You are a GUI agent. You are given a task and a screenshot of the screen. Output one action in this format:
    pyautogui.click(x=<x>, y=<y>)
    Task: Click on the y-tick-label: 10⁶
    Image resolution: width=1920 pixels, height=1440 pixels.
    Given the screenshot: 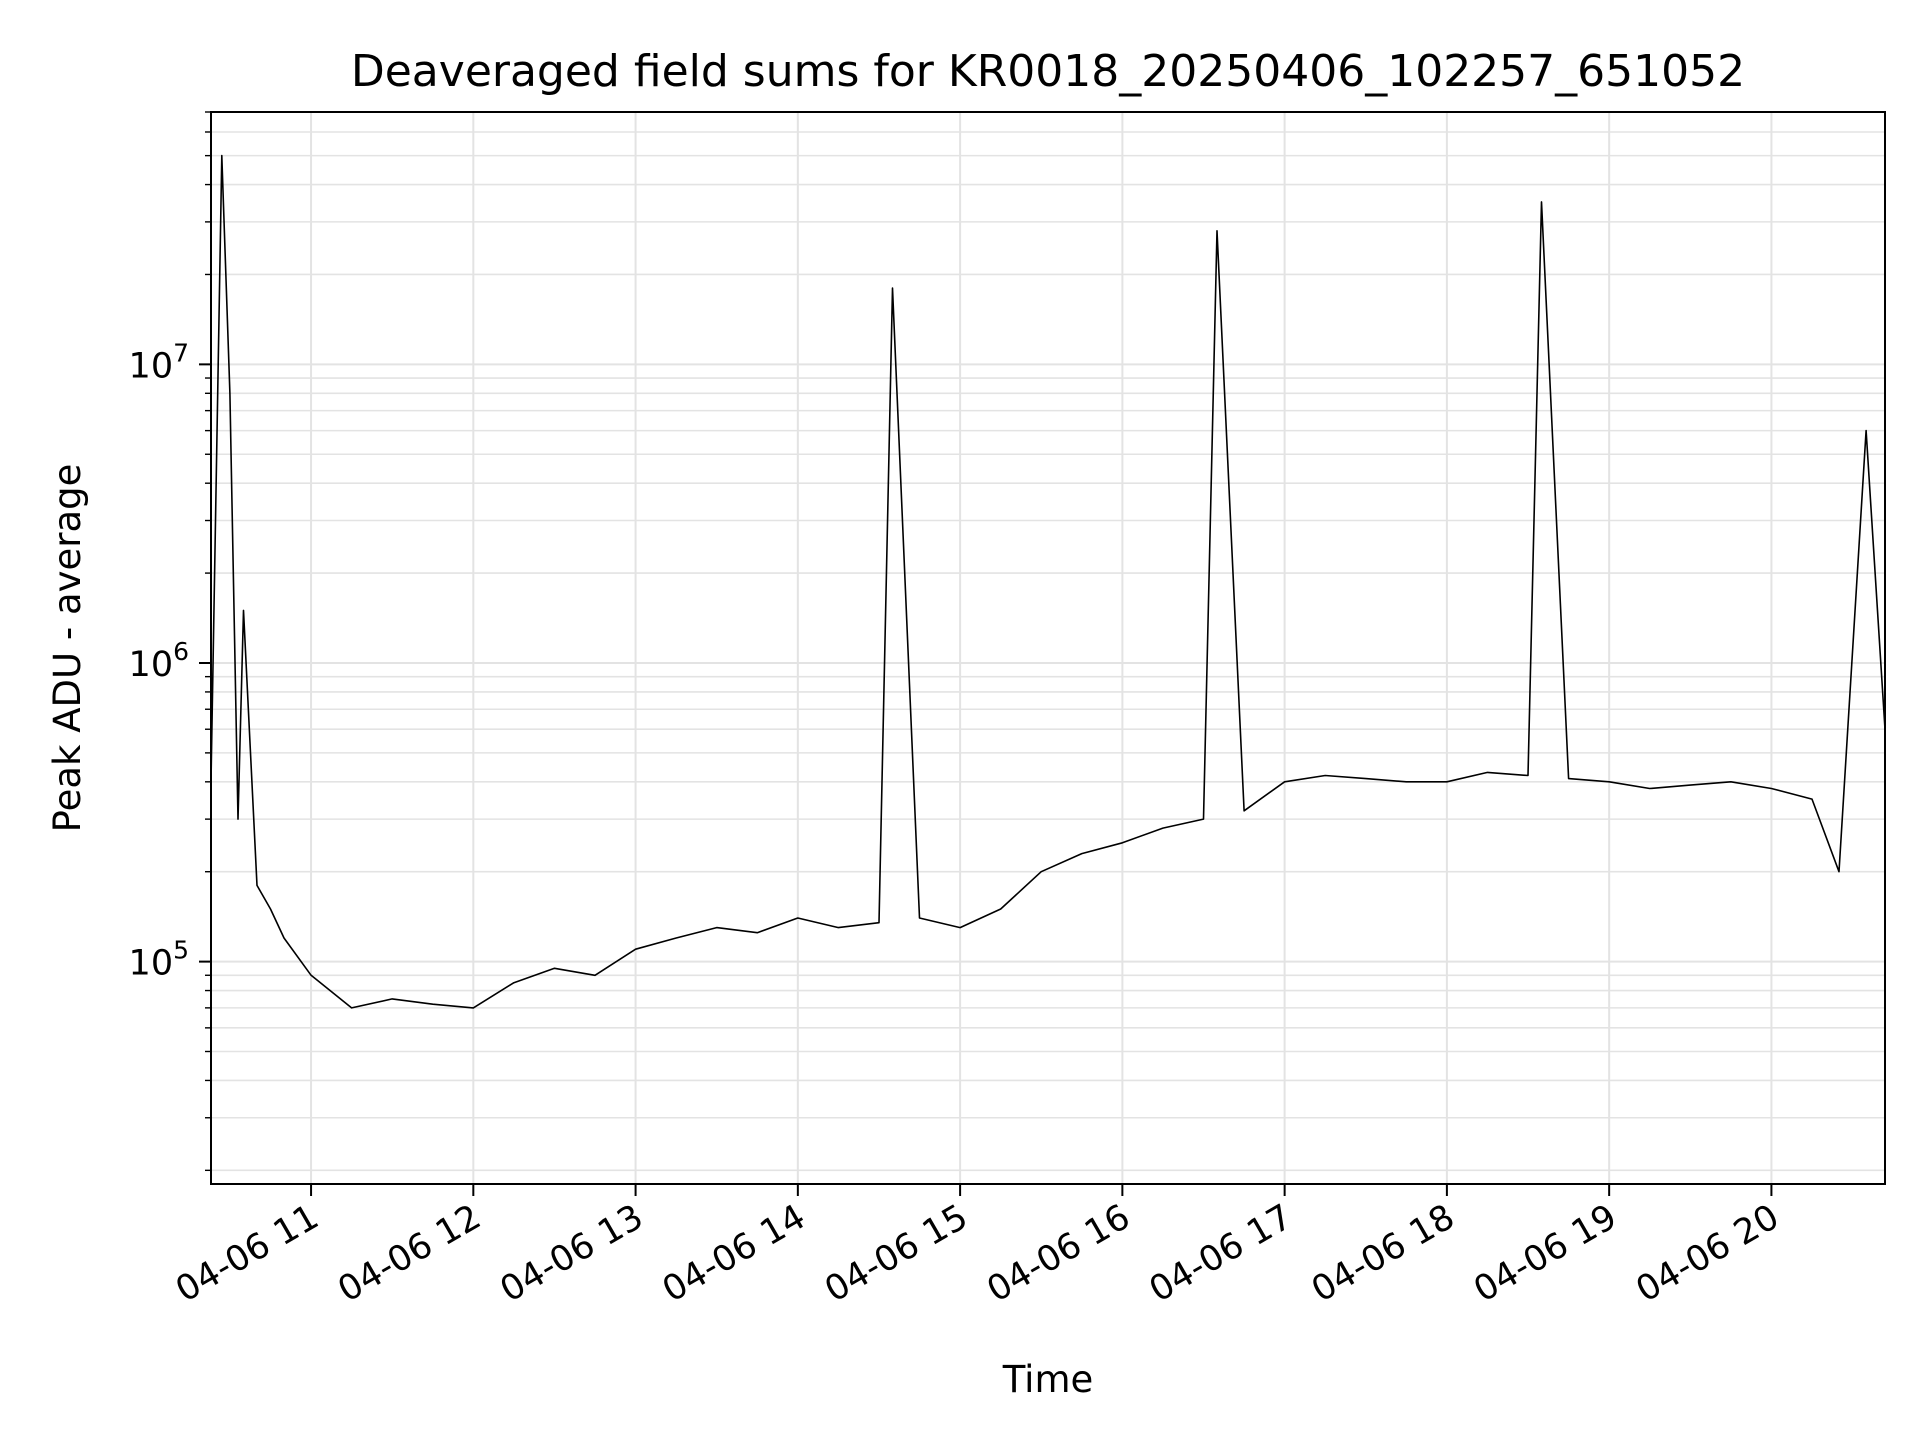 What is the action you would take?
    pyautogui.click(x=159, y=661)
    